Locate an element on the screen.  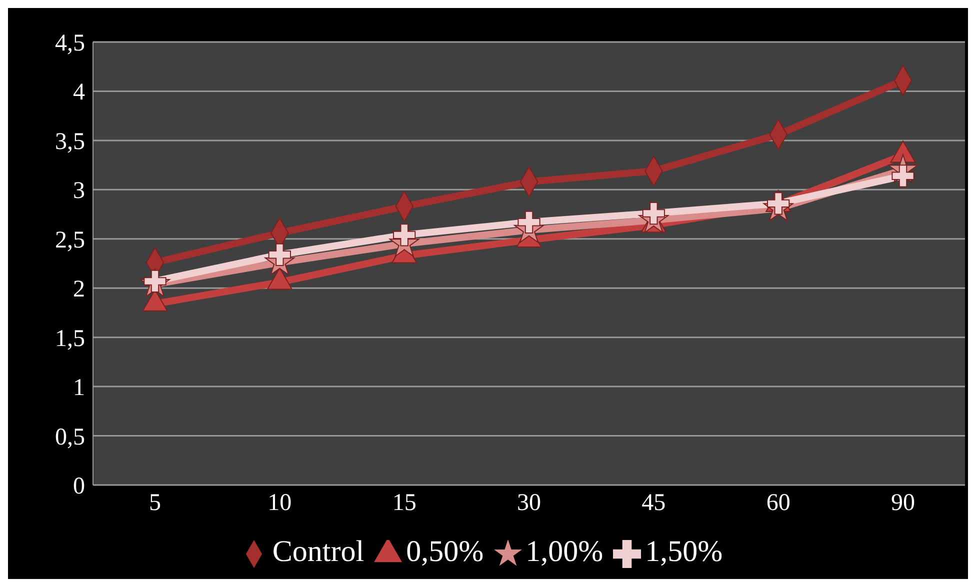
y-tick-label: 4,5 is located at coordinates (70, 43).